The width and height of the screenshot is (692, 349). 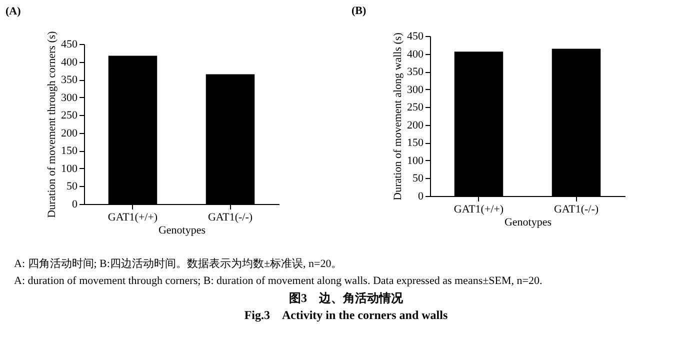 I want to click on text: A: duration of movement through corners; B: duration of movement along walls. Data expressed as means±SEM, n=20., so click(x=279, y=281).